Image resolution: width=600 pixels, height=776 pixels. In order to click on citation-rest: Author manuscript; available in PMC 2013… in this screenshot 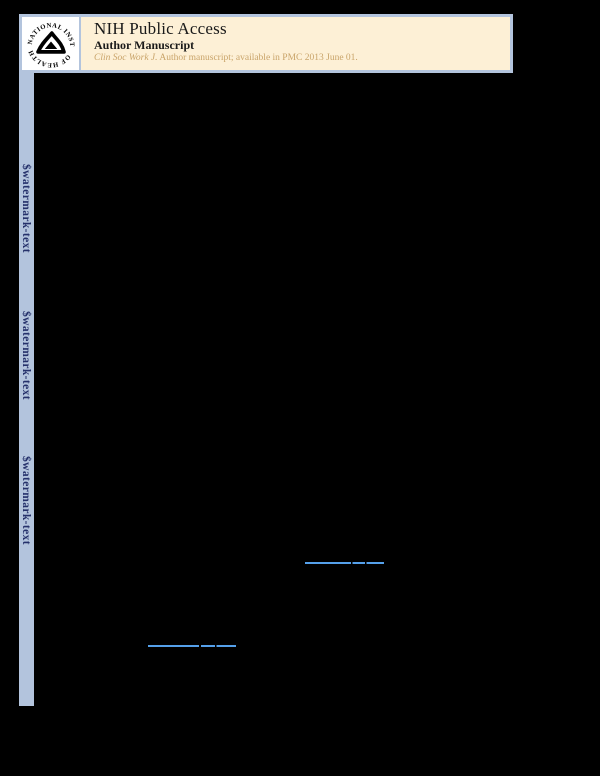, I will do `click(257, 58)`.